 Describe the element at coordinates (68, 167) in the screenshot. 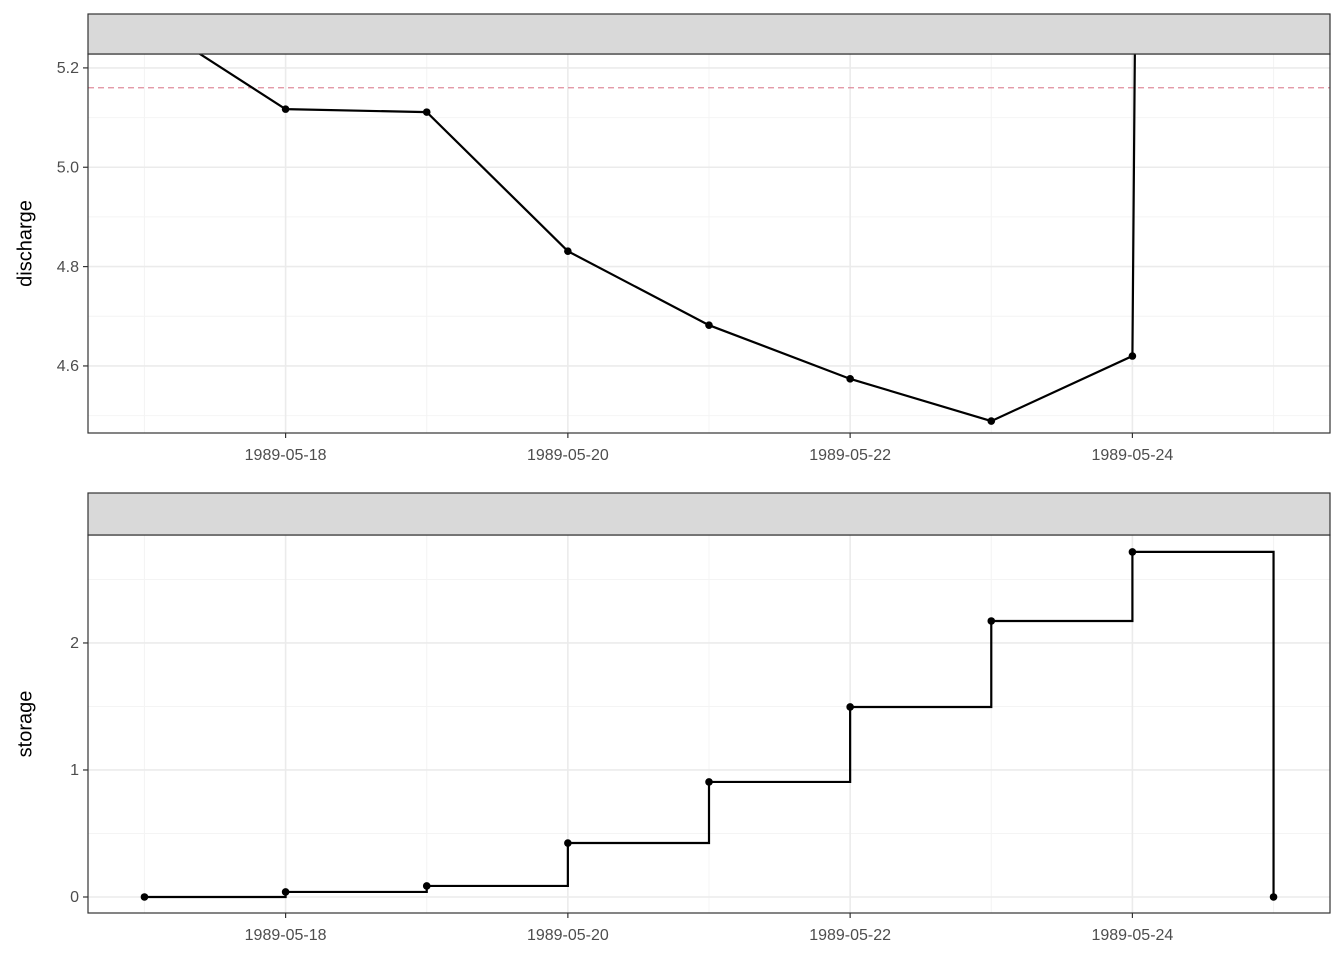

I see `y-tick-label: 5.0` at that location.